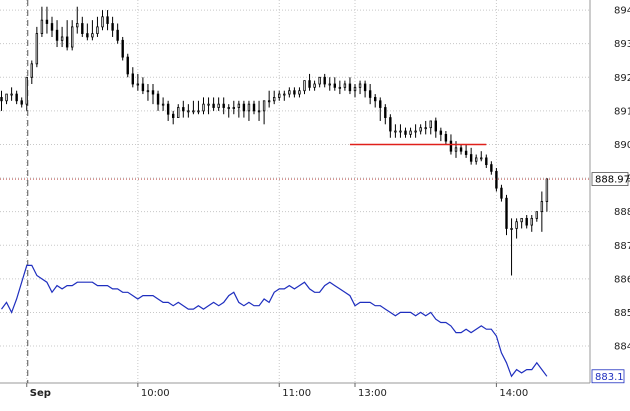 This screenshot has height=411, width=630. Describe the element at coordinates (610, 278) in the screenshot. I see `last-value-labels: 888.97 883.1` at that location.